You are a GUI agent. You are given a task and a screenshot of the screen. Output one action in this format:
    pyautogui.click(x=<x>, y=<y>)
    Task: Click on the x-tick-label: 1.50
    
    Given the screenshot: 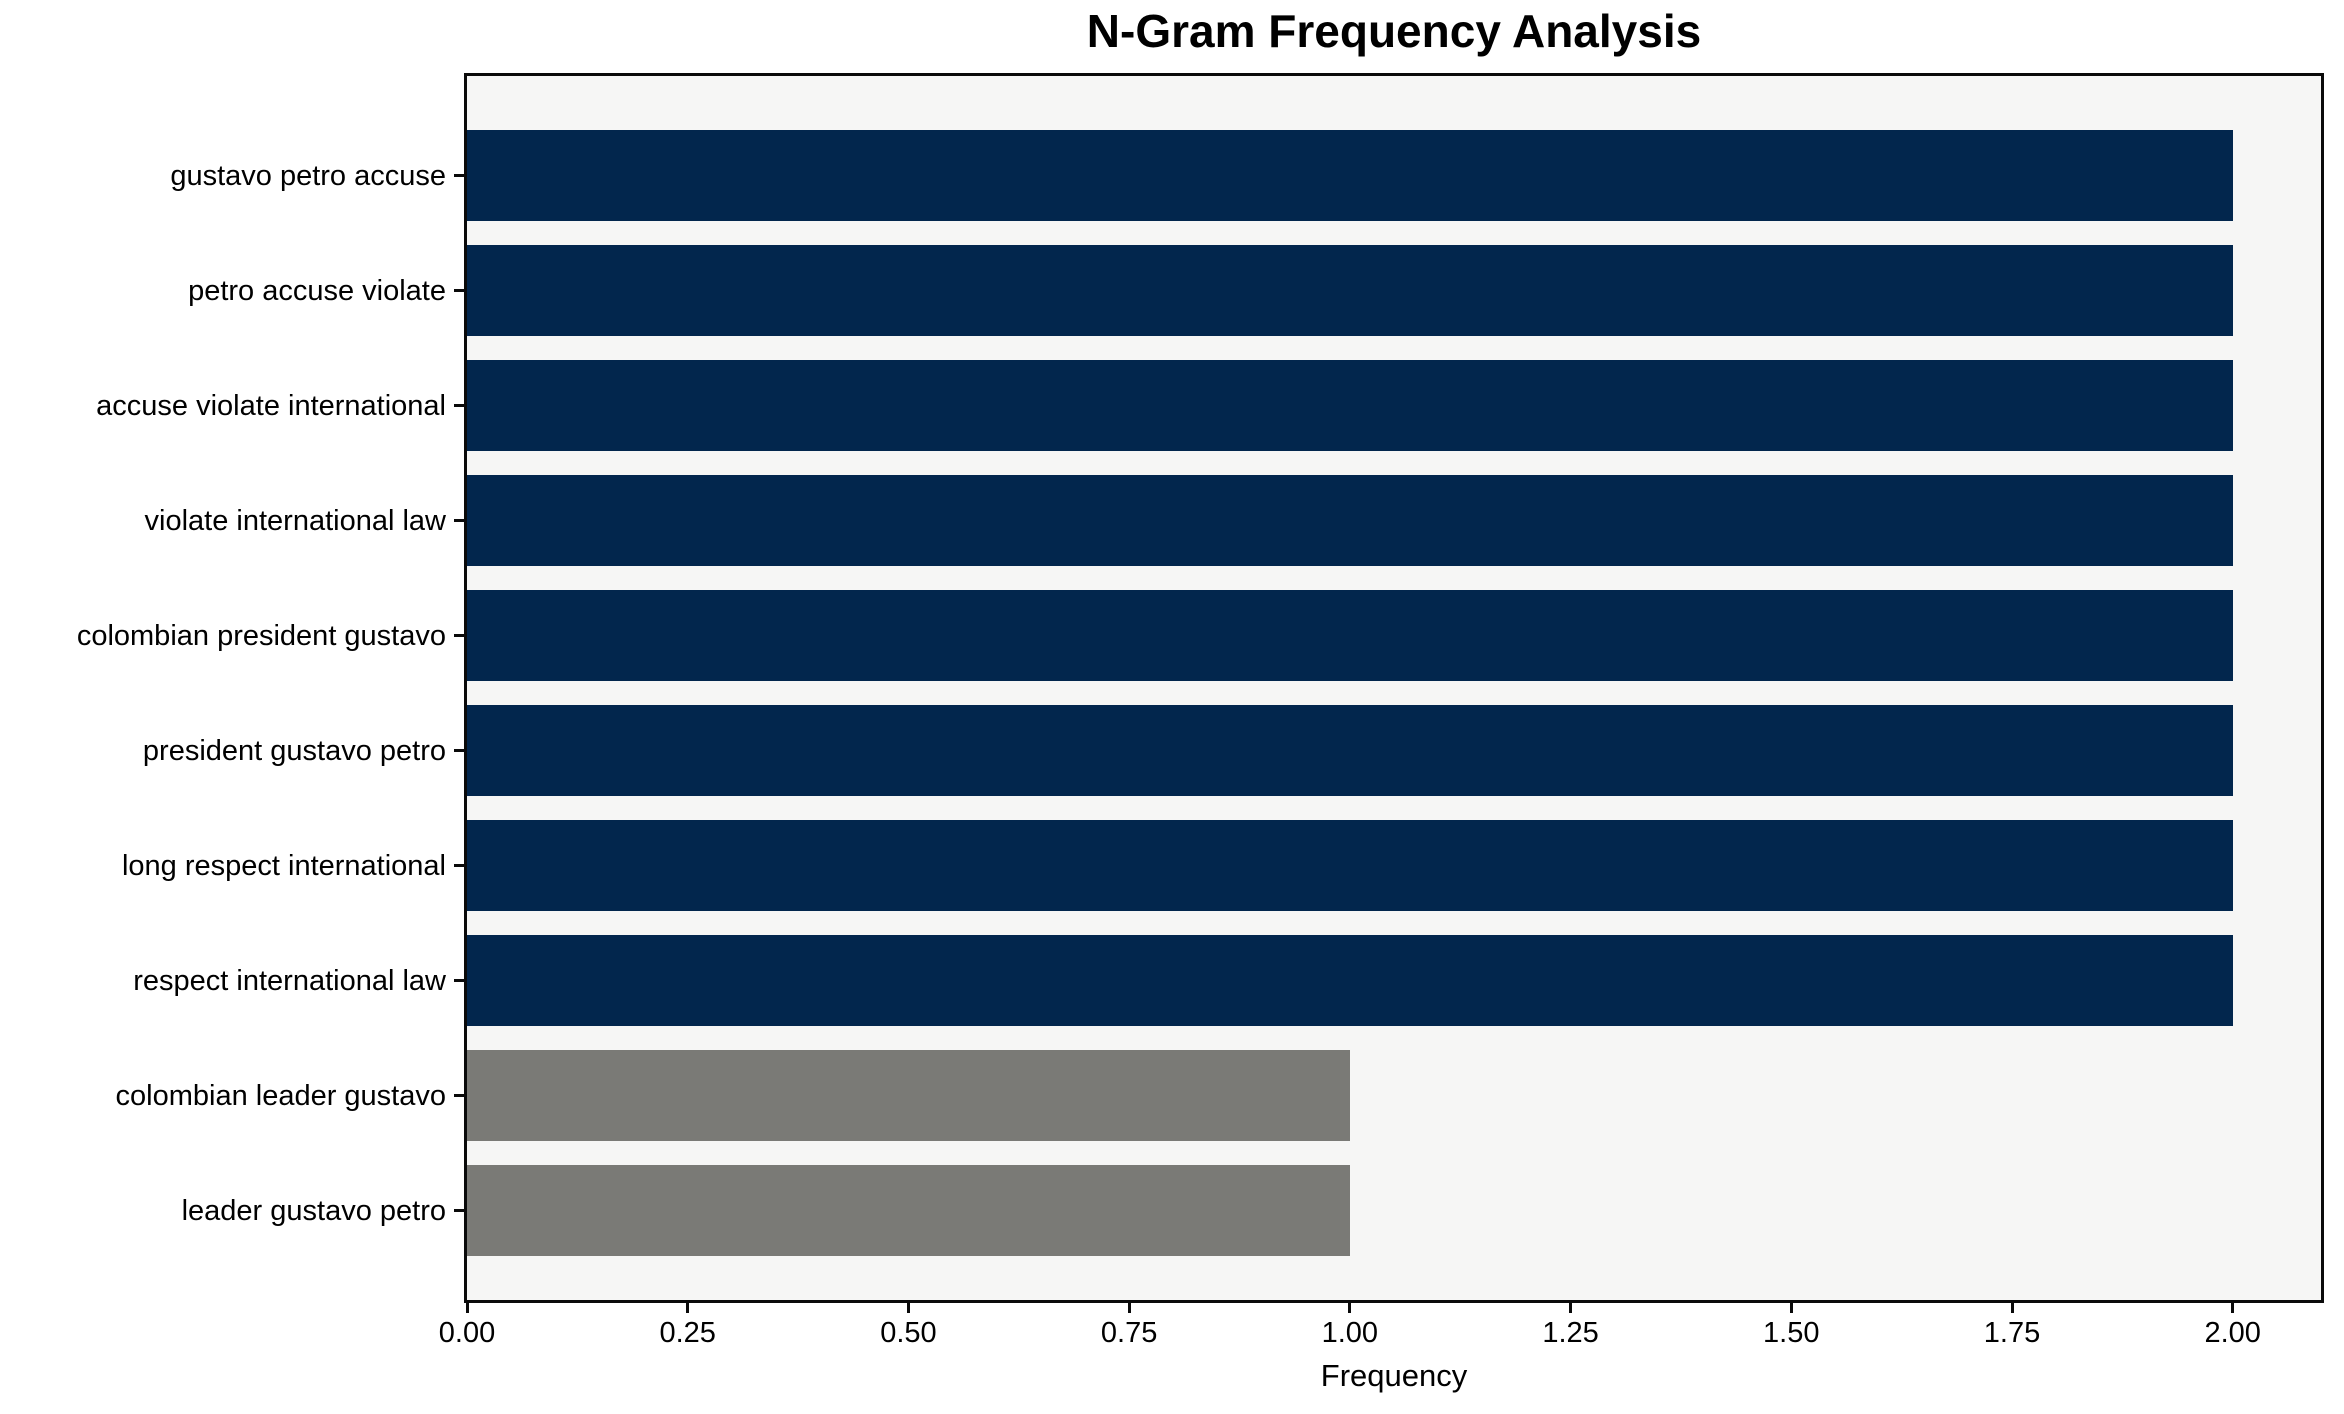 What is the action you would take?
    pyautogui.click(x=1791, y=1333)
    